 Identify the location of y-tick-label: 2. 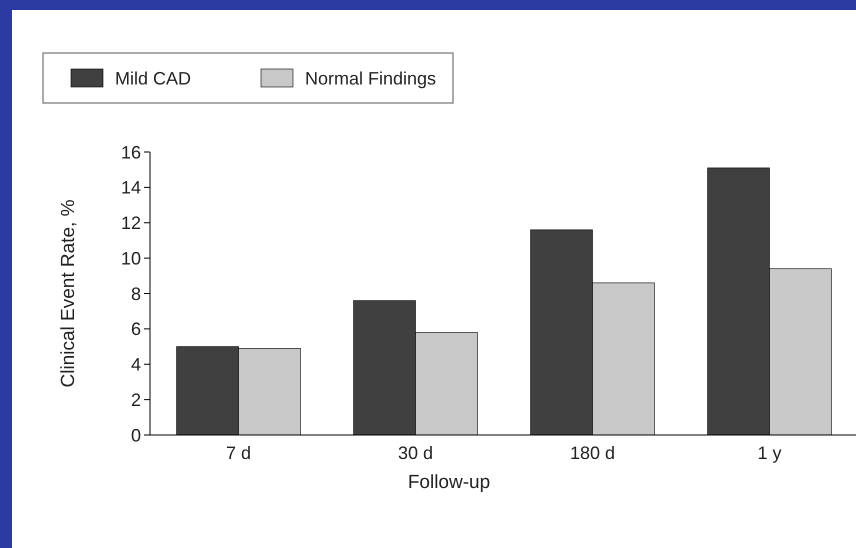
(135, 400).